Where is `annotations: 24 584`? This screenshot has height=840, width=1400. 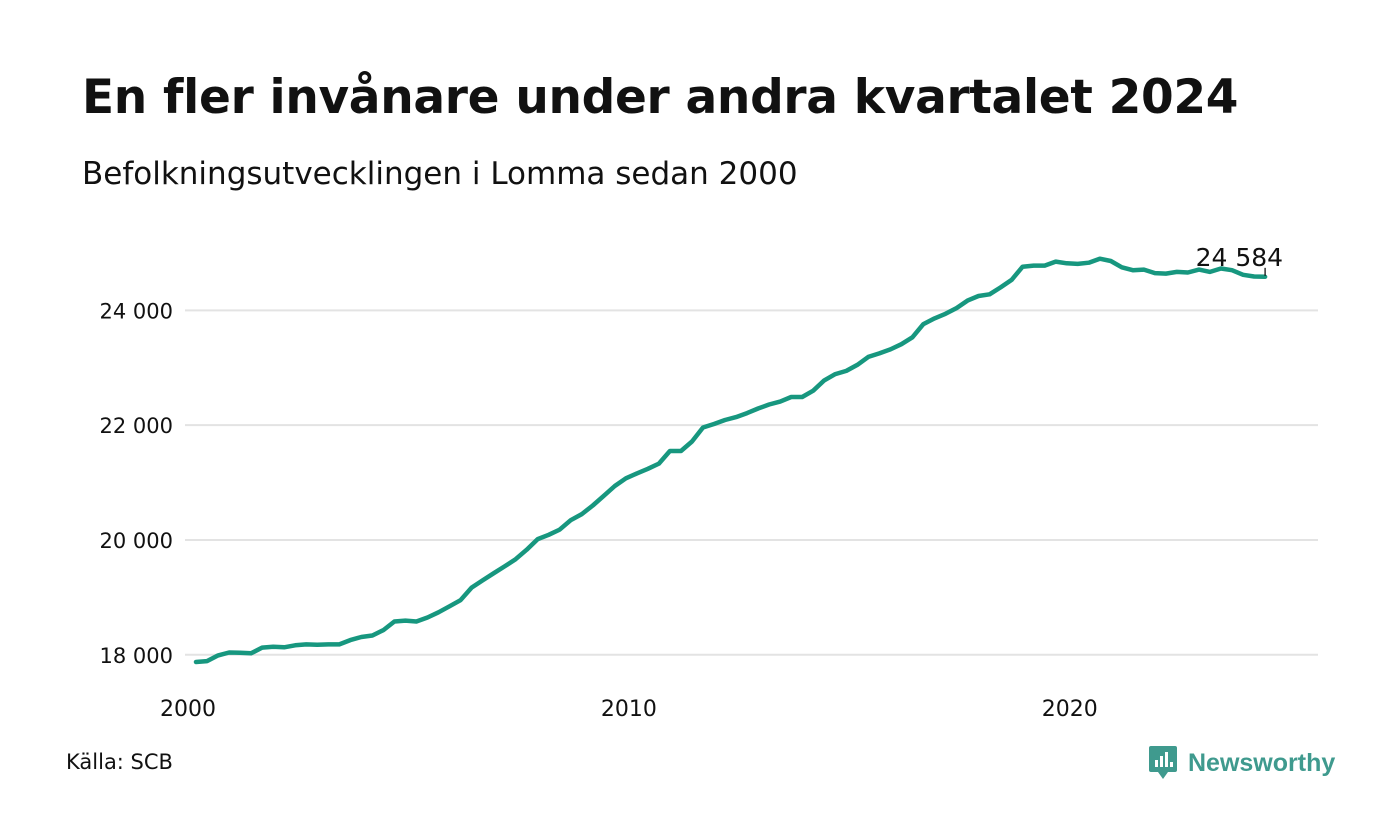
annotations: 24 584 is located at coordinates (1239, 259).